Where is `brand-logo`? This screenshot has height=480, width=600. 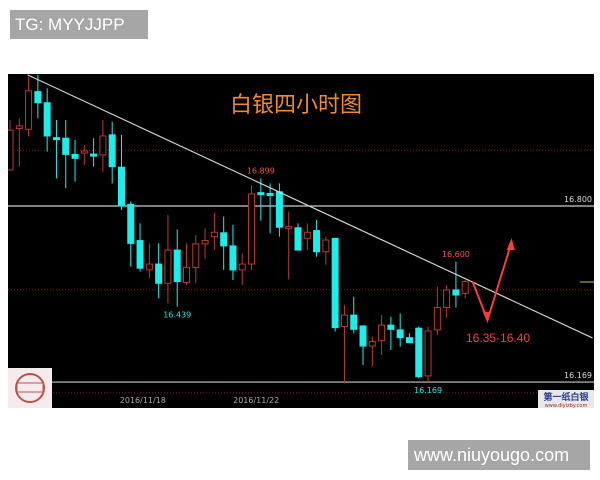 brand-logo is located at coordinates (566, 399).